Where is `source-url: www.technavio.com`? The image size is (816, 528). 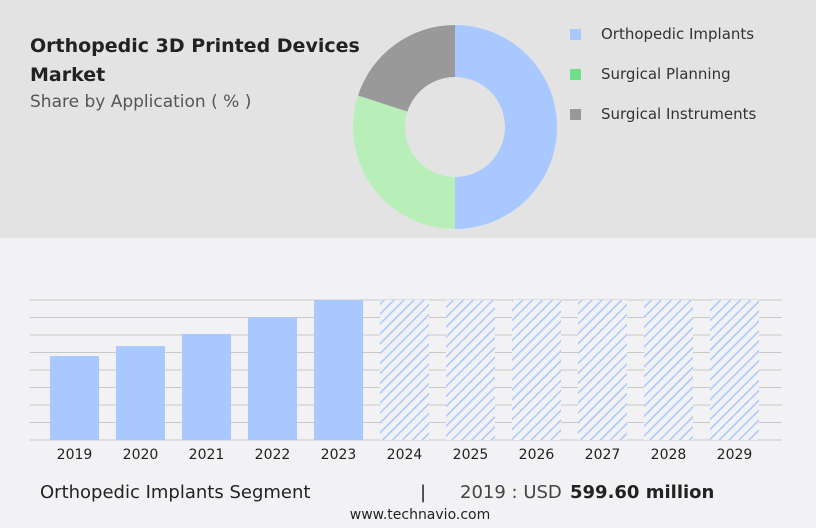
source-url: www.technavio.com is located at coordinates (420, 515).